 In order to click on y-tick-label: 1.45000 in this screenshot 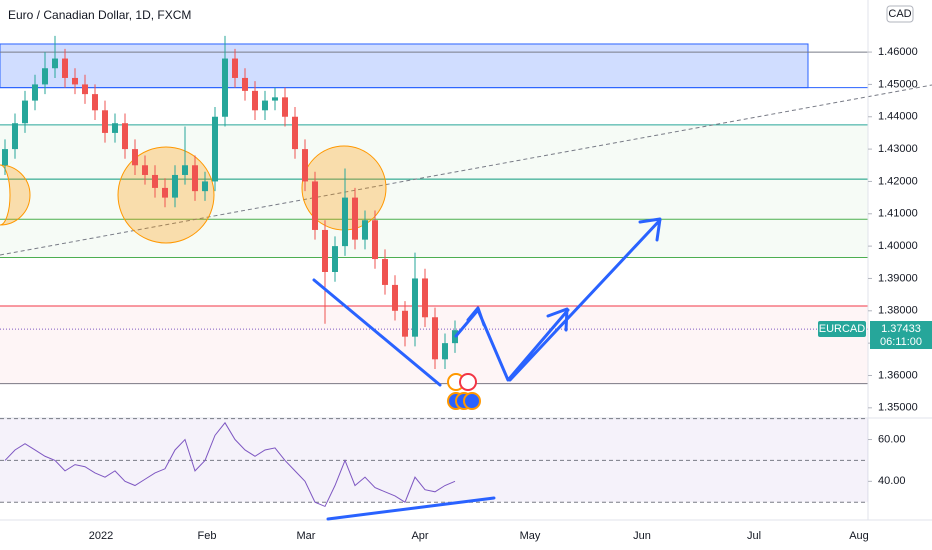, I will do `click(898, 84)`.